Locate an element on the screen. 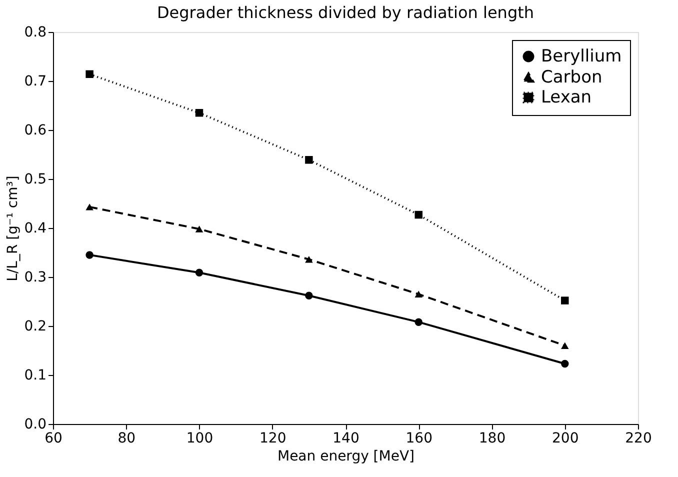 Image resolution: width=678 pixels, height=477 pixels. x-tick-label: 160 is located at coordinates (419, 438).